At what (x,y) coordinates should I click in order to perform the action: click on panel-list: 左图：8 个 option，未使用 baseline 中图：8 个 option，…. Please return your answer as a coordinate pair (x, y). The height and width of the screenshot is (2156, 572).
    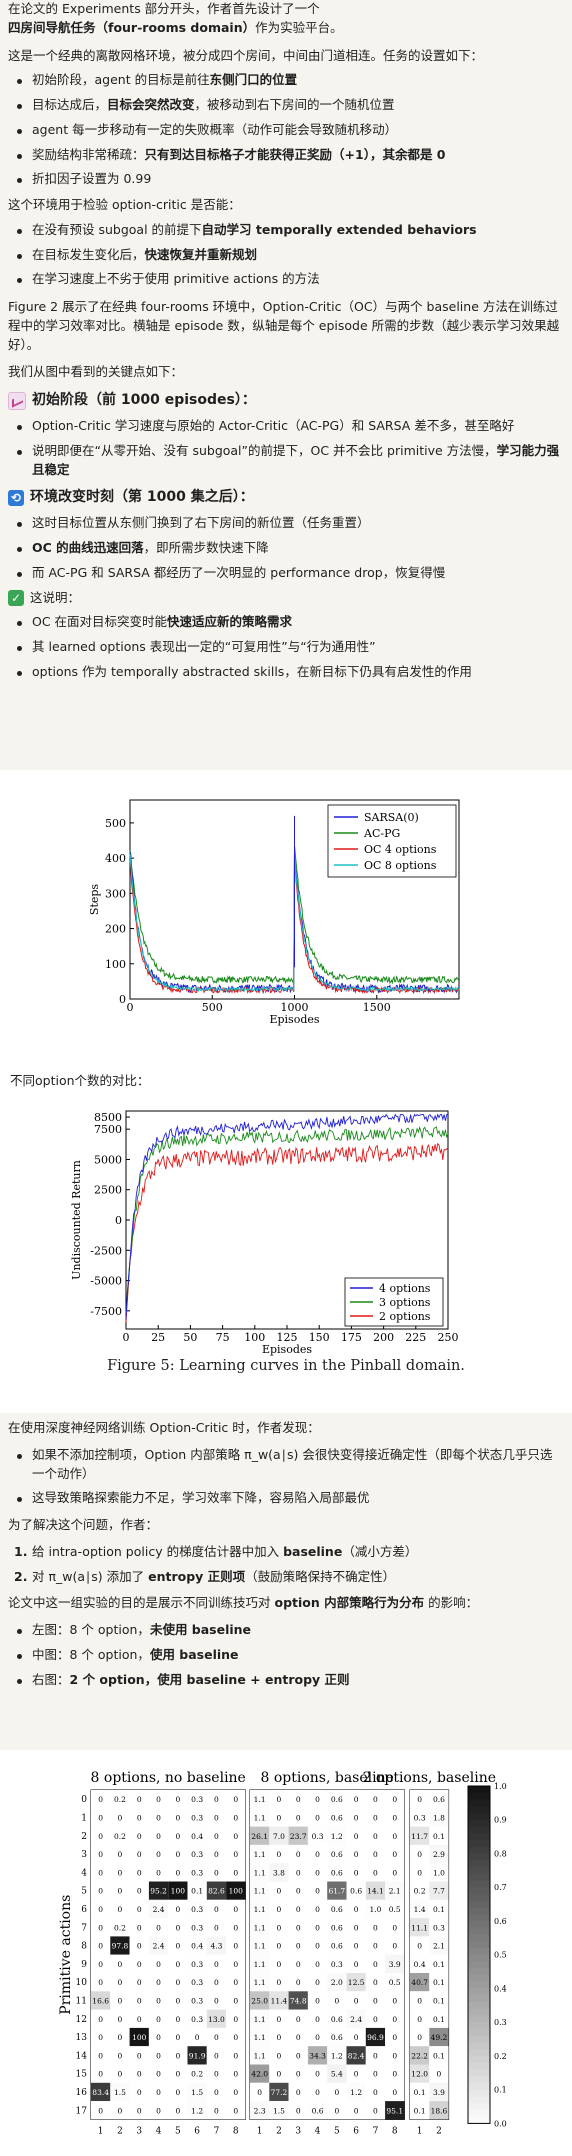
    Looking at the image, I should click on (286, 1655).